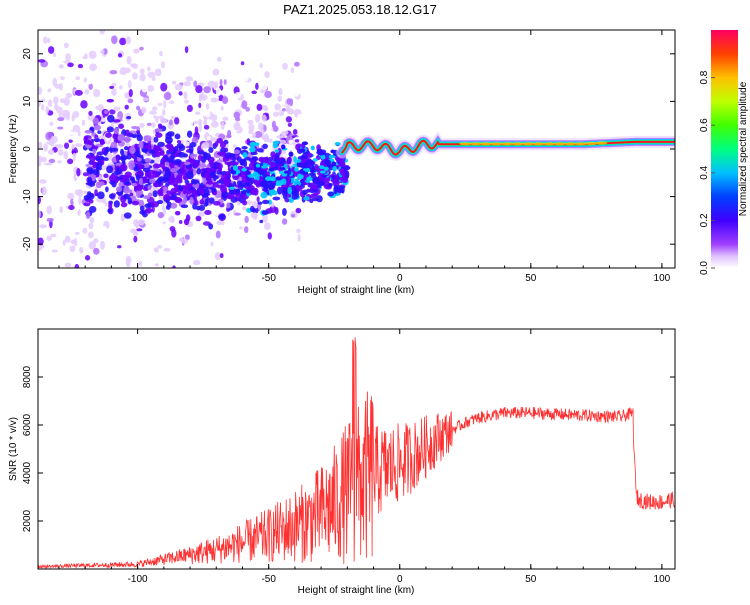 This screenshot has height=605, width=750. What do you see at coordinates (704, 172) in the screenshot?
I see `colorbar-tick-label: 0.4` at bounding box center [704, 172].